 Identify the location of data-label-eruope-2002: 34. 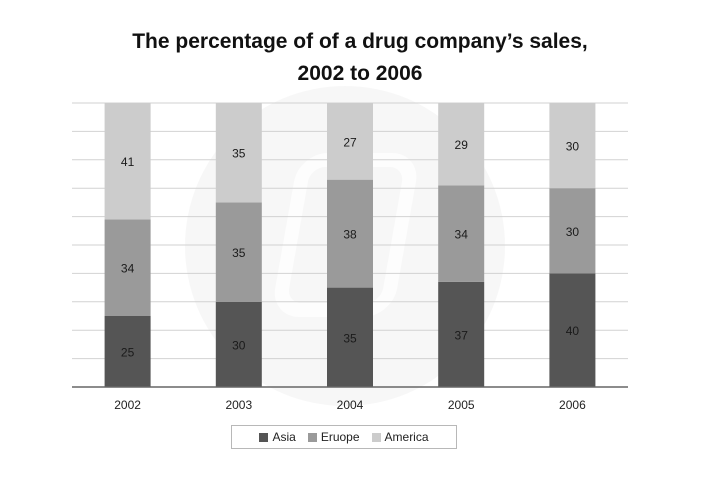
(128, 269).